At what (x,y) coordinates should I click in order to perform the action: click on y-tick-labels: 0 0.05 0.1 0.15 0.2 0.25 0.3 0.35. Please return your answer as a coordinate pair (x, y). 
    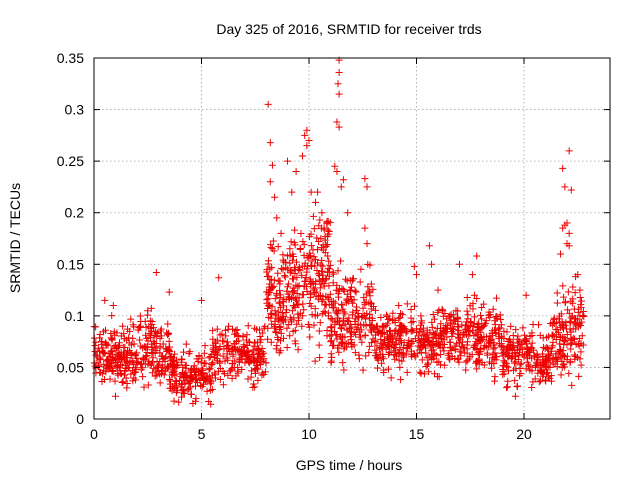
    Looking at the image, I should click on (70, 238).